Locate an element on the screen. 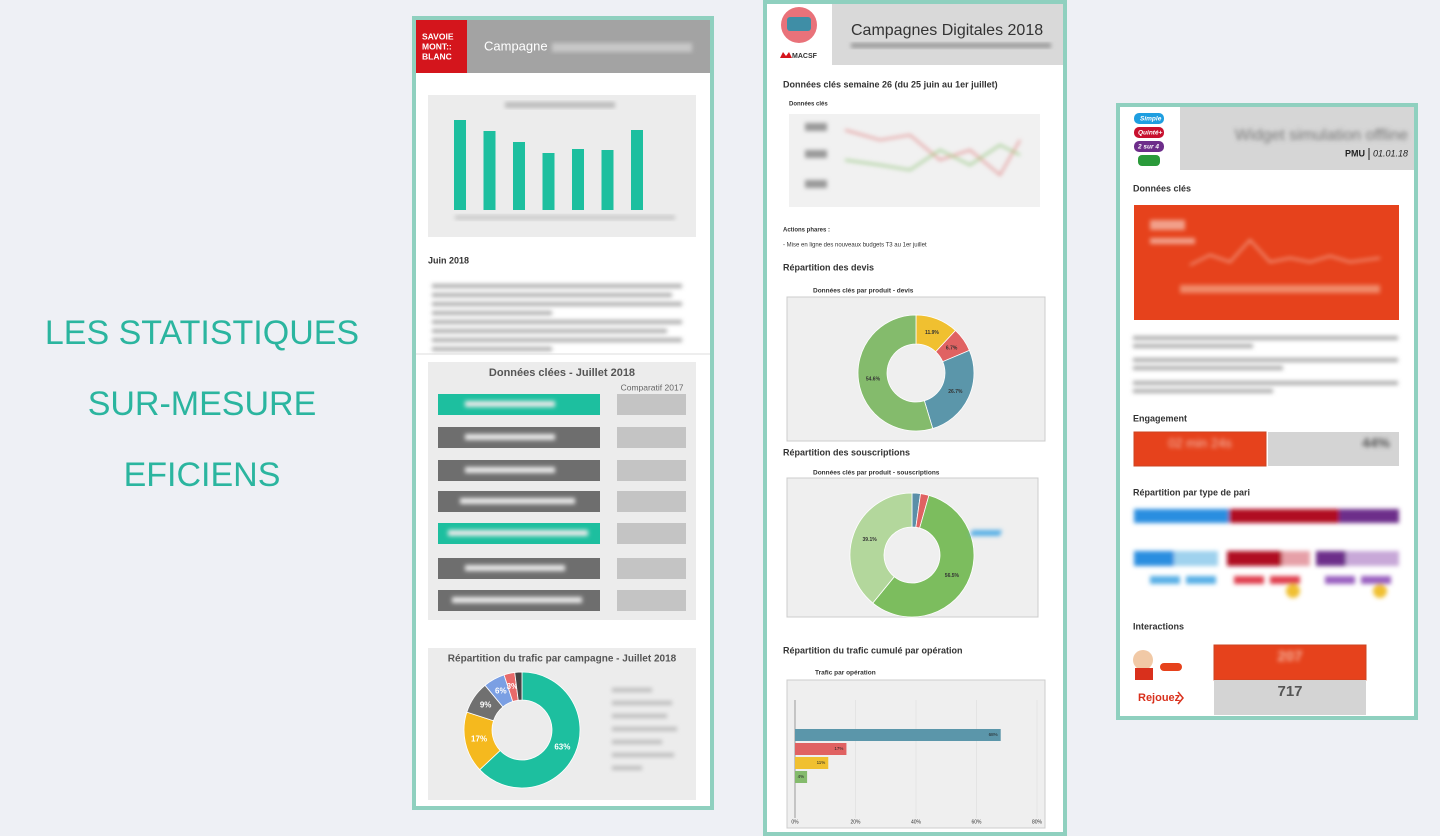 The width and height of the screenshot is (1440, 836). logo-mark is located at coordinates (786, 55).